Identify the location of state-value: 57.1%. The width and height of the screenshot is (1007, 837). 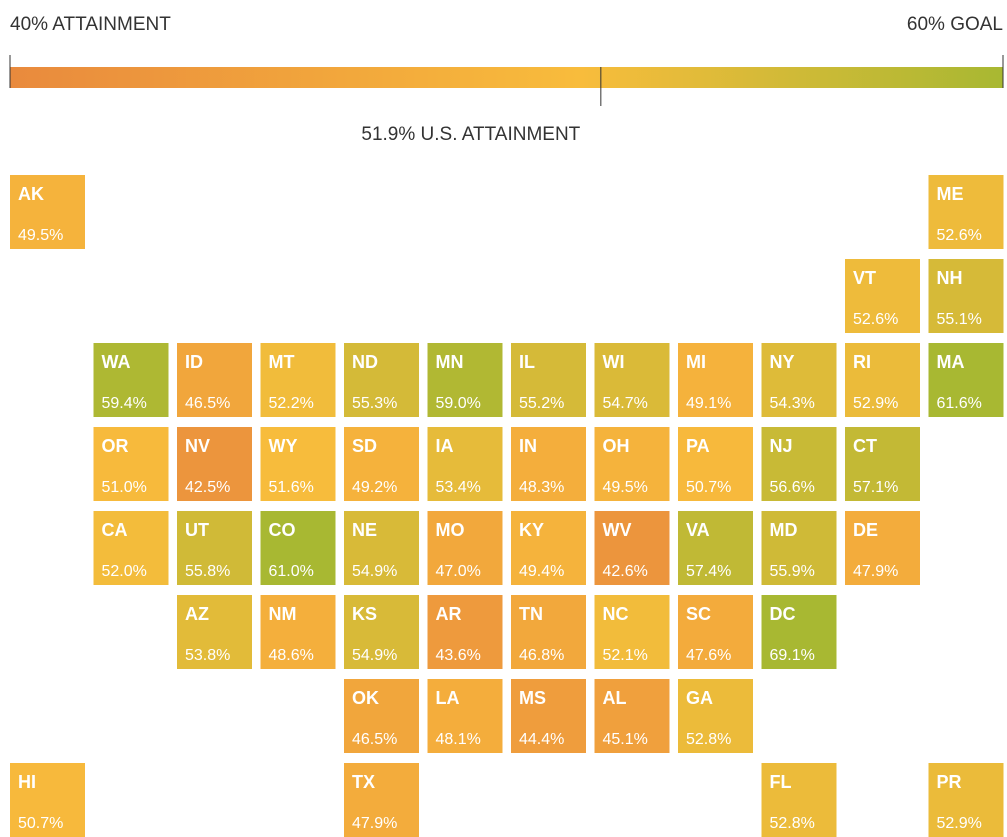
(875, 487).